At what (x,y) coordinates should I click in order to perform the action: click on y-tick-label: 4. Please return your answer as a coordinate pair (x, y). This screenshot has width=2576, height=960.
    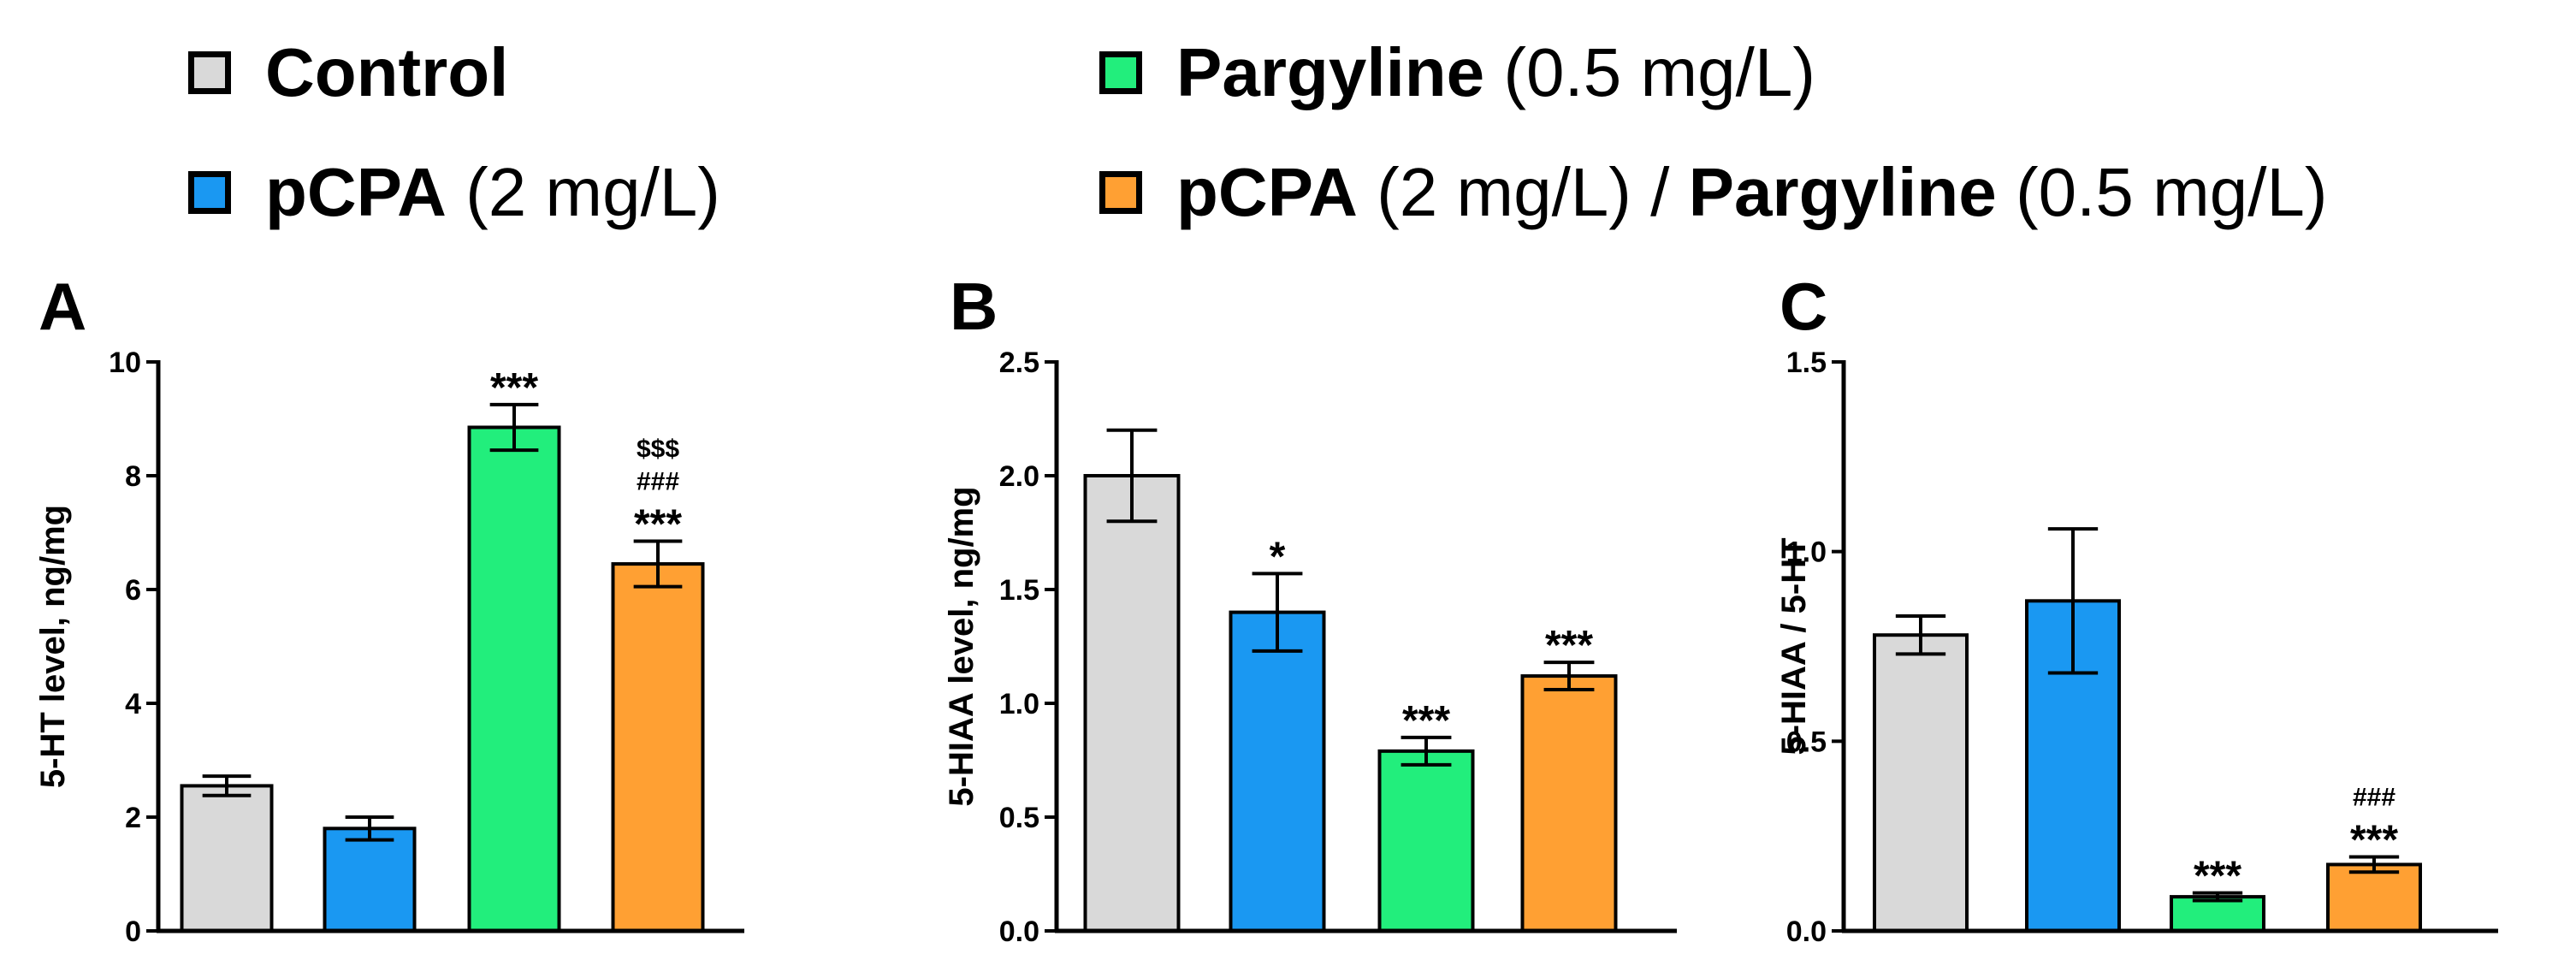
    Looking at the image, I should click on (133, 704).